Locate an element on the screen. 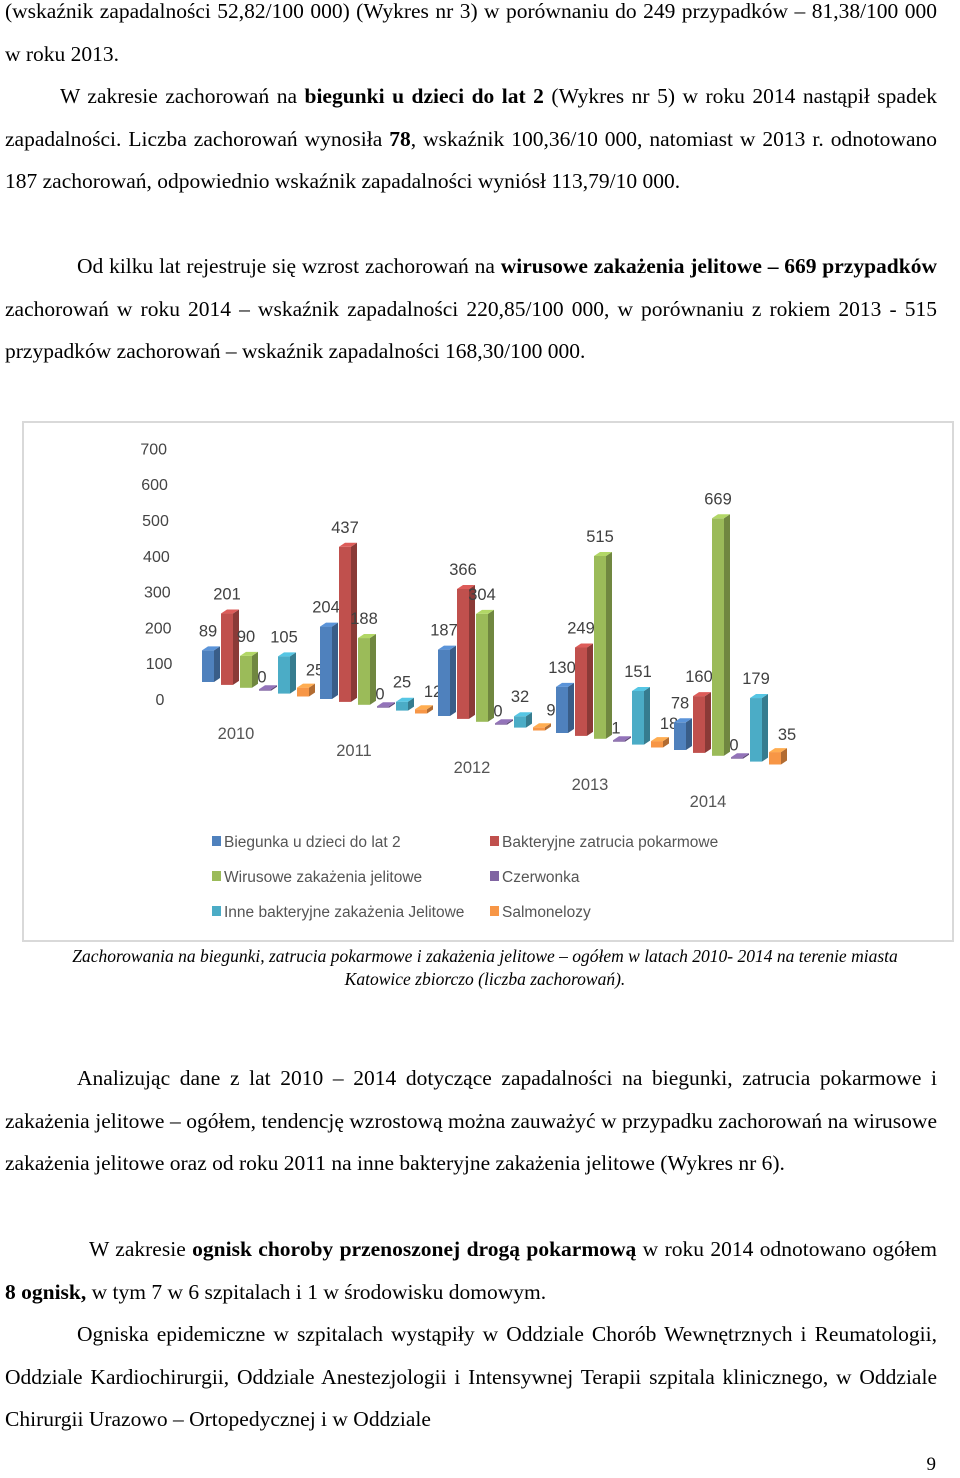 This screenshot has width=960, height=1478. p2-bold-b: biegunki u dzieci do lat 2 is located at coordinates (424, 96).